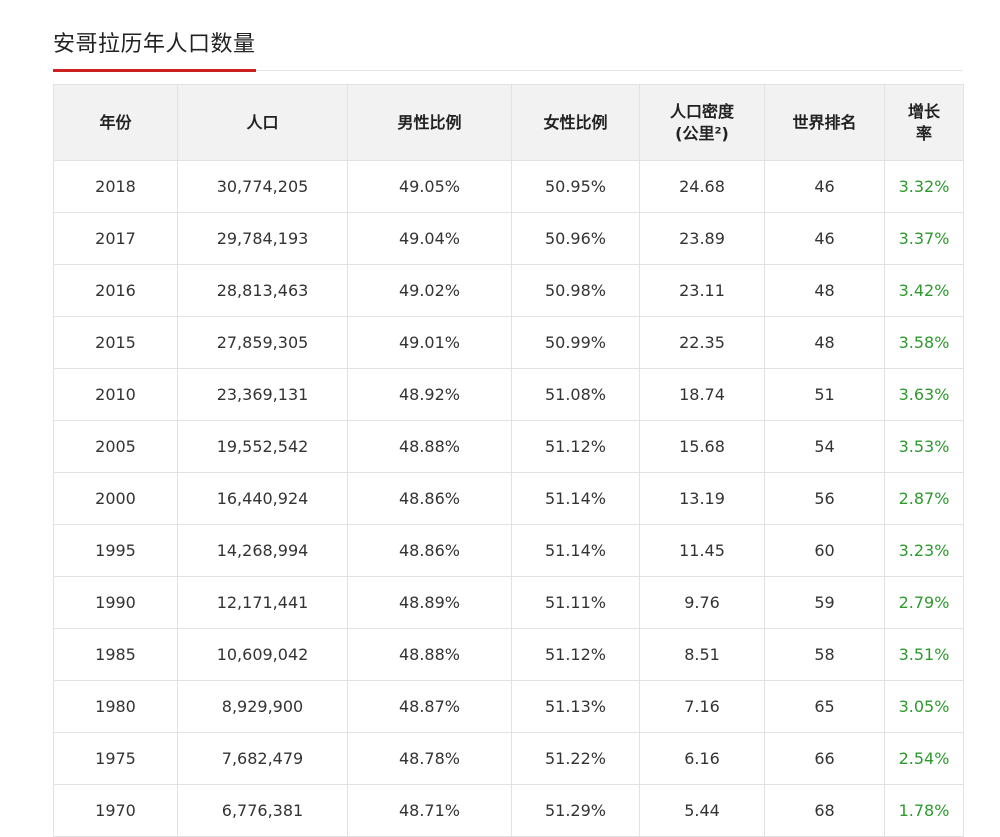  I want to click on table-row: 1975 7,682,479 48.78% 51.22% 6.16 66 2.54%, so click(508, 758).